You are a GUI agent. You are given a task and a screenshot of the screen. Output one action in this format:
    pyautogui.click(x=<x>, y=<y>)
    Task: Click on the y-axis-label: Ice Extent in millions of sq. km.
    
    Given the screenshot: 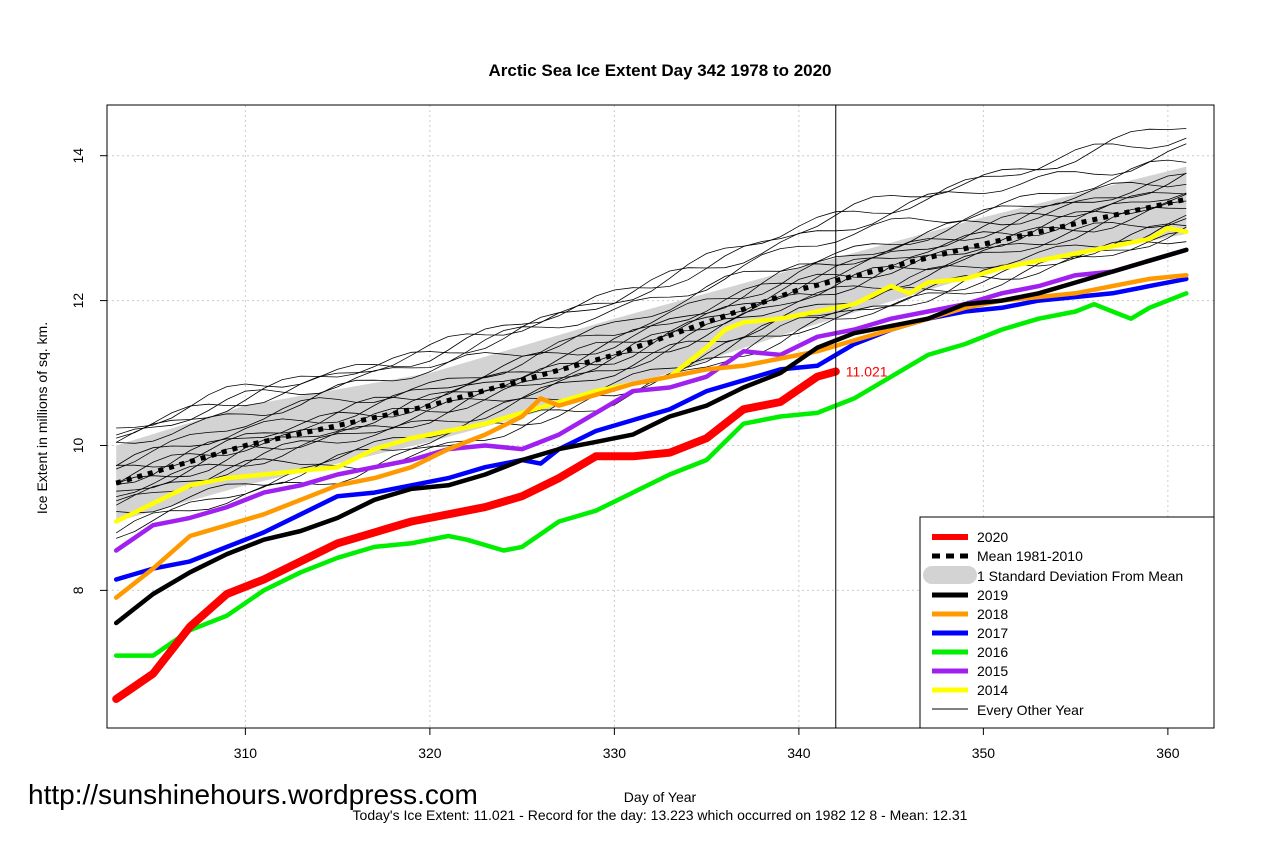 What is the action you would take?
    pyautogui.click(x=42, y=418)
    